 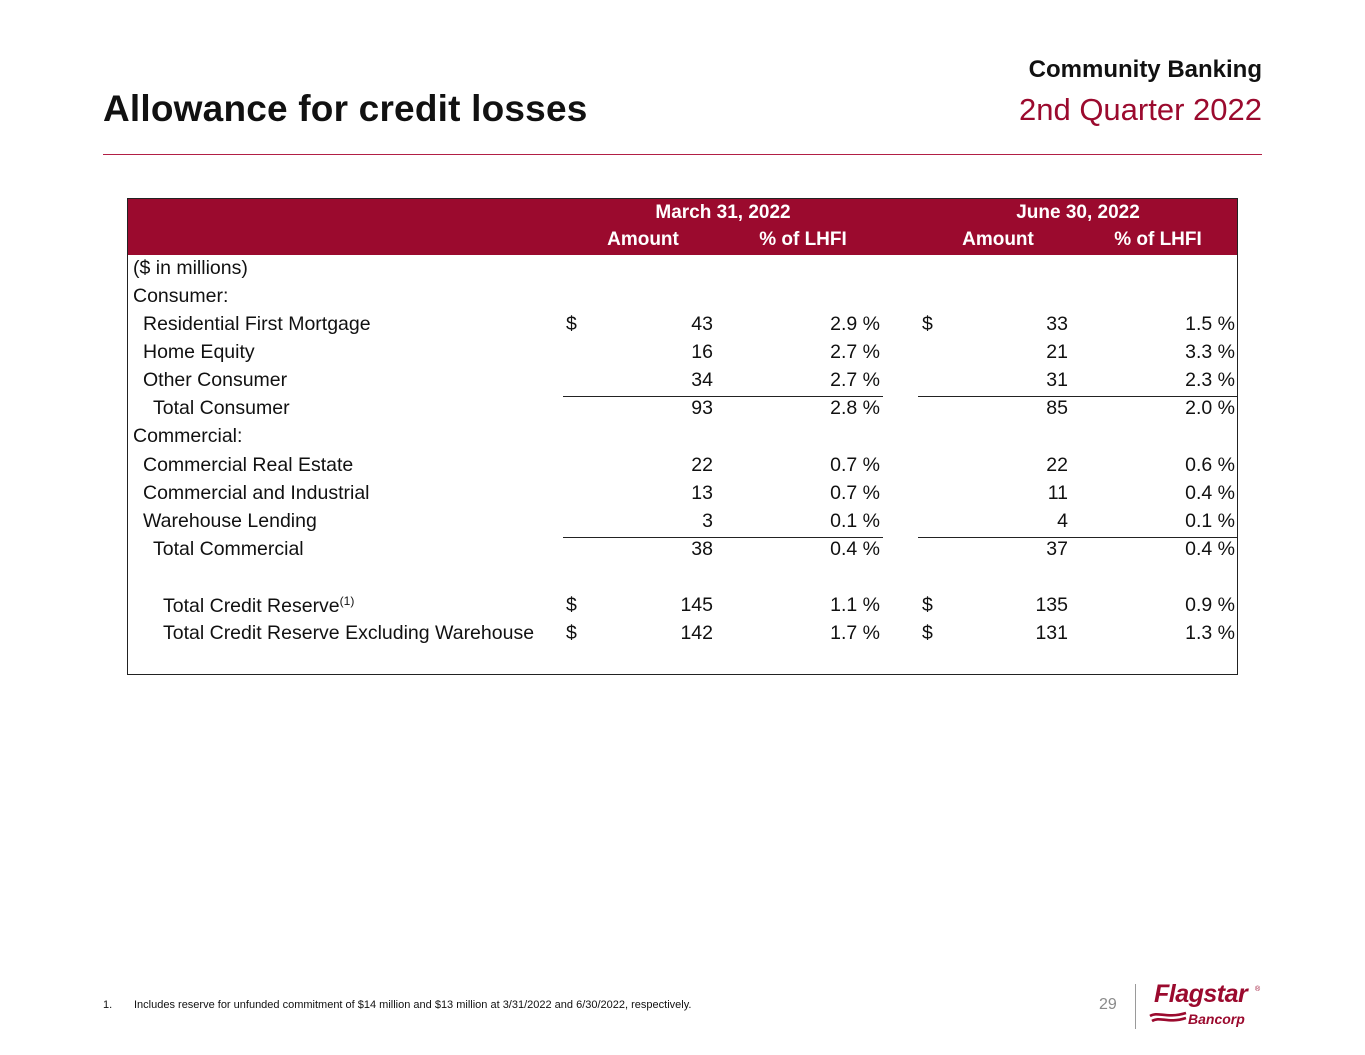 What do you see at coordinates (1051, 605) in the screenshot?
I see `june-amount: 135` at bounding box center [1051, 605].